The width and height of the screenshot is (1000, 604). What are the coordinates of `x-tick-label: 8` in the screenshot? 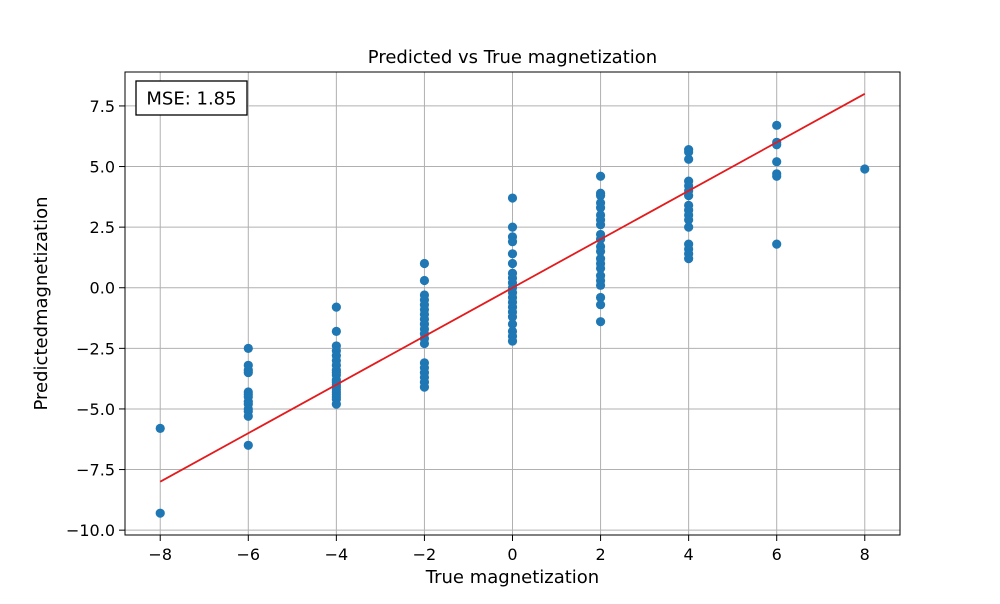 It's located at (865, 554).